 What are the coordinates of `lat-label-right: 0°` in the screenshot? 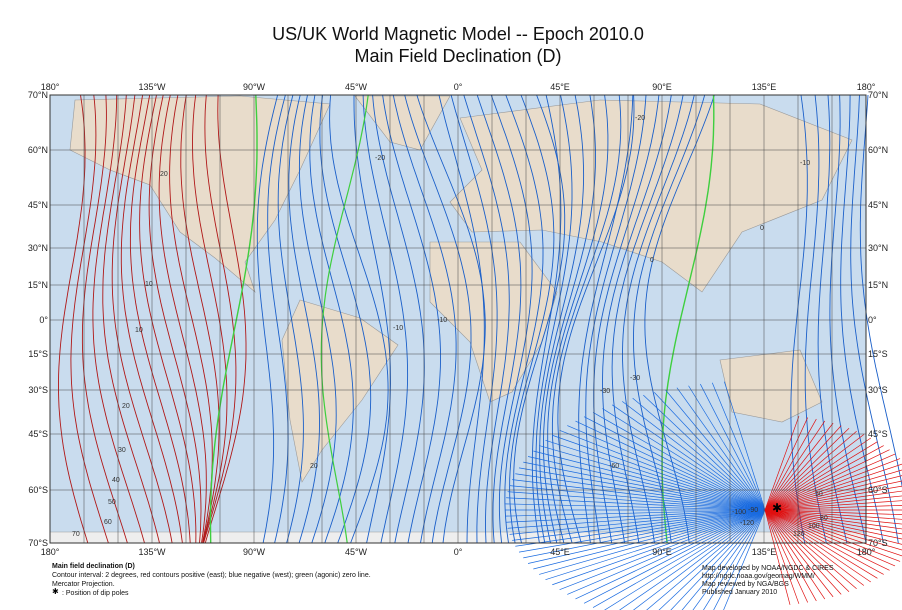 It's located at (872, 320).